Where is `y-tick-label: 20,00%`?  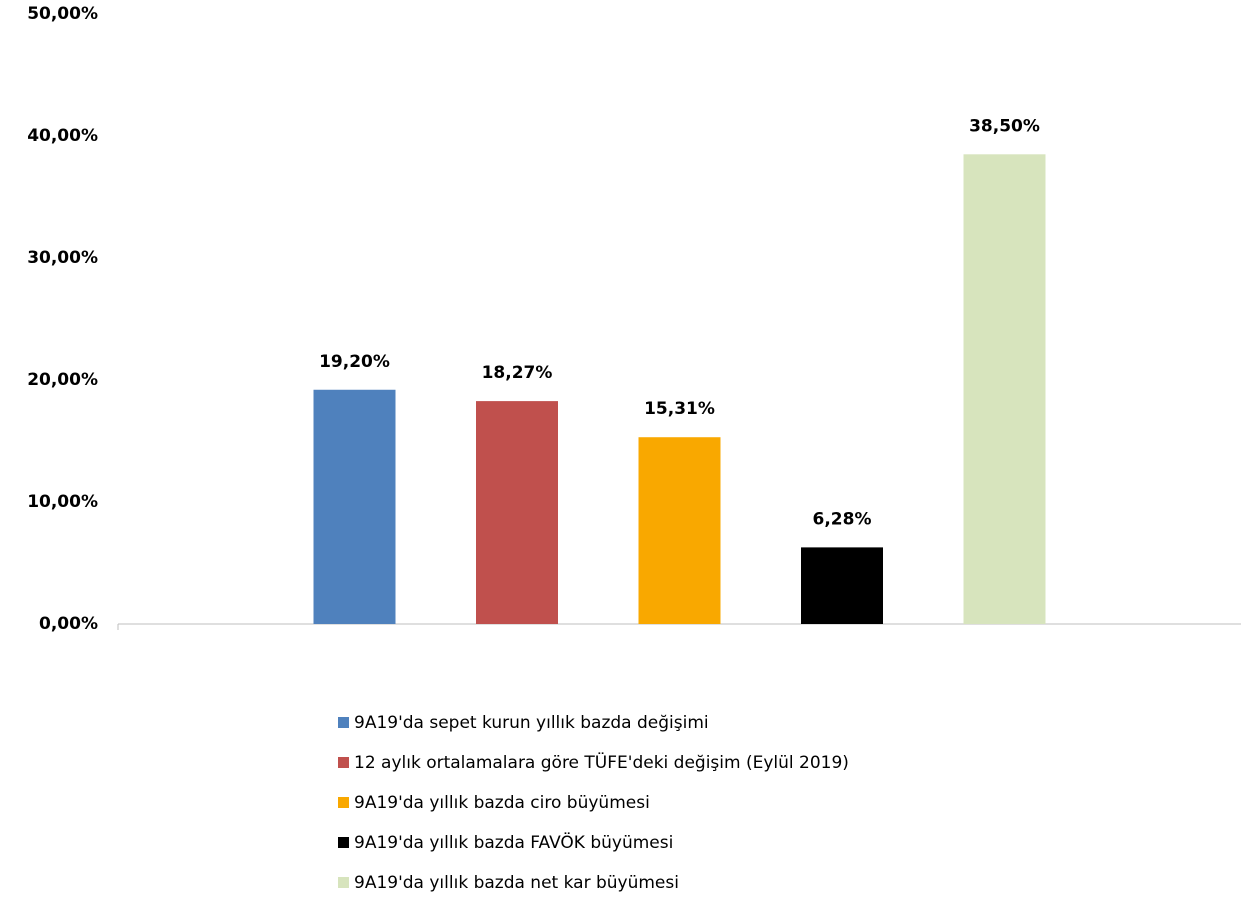
y-tick-label: 20,00% is located at coordinates (62, 380).